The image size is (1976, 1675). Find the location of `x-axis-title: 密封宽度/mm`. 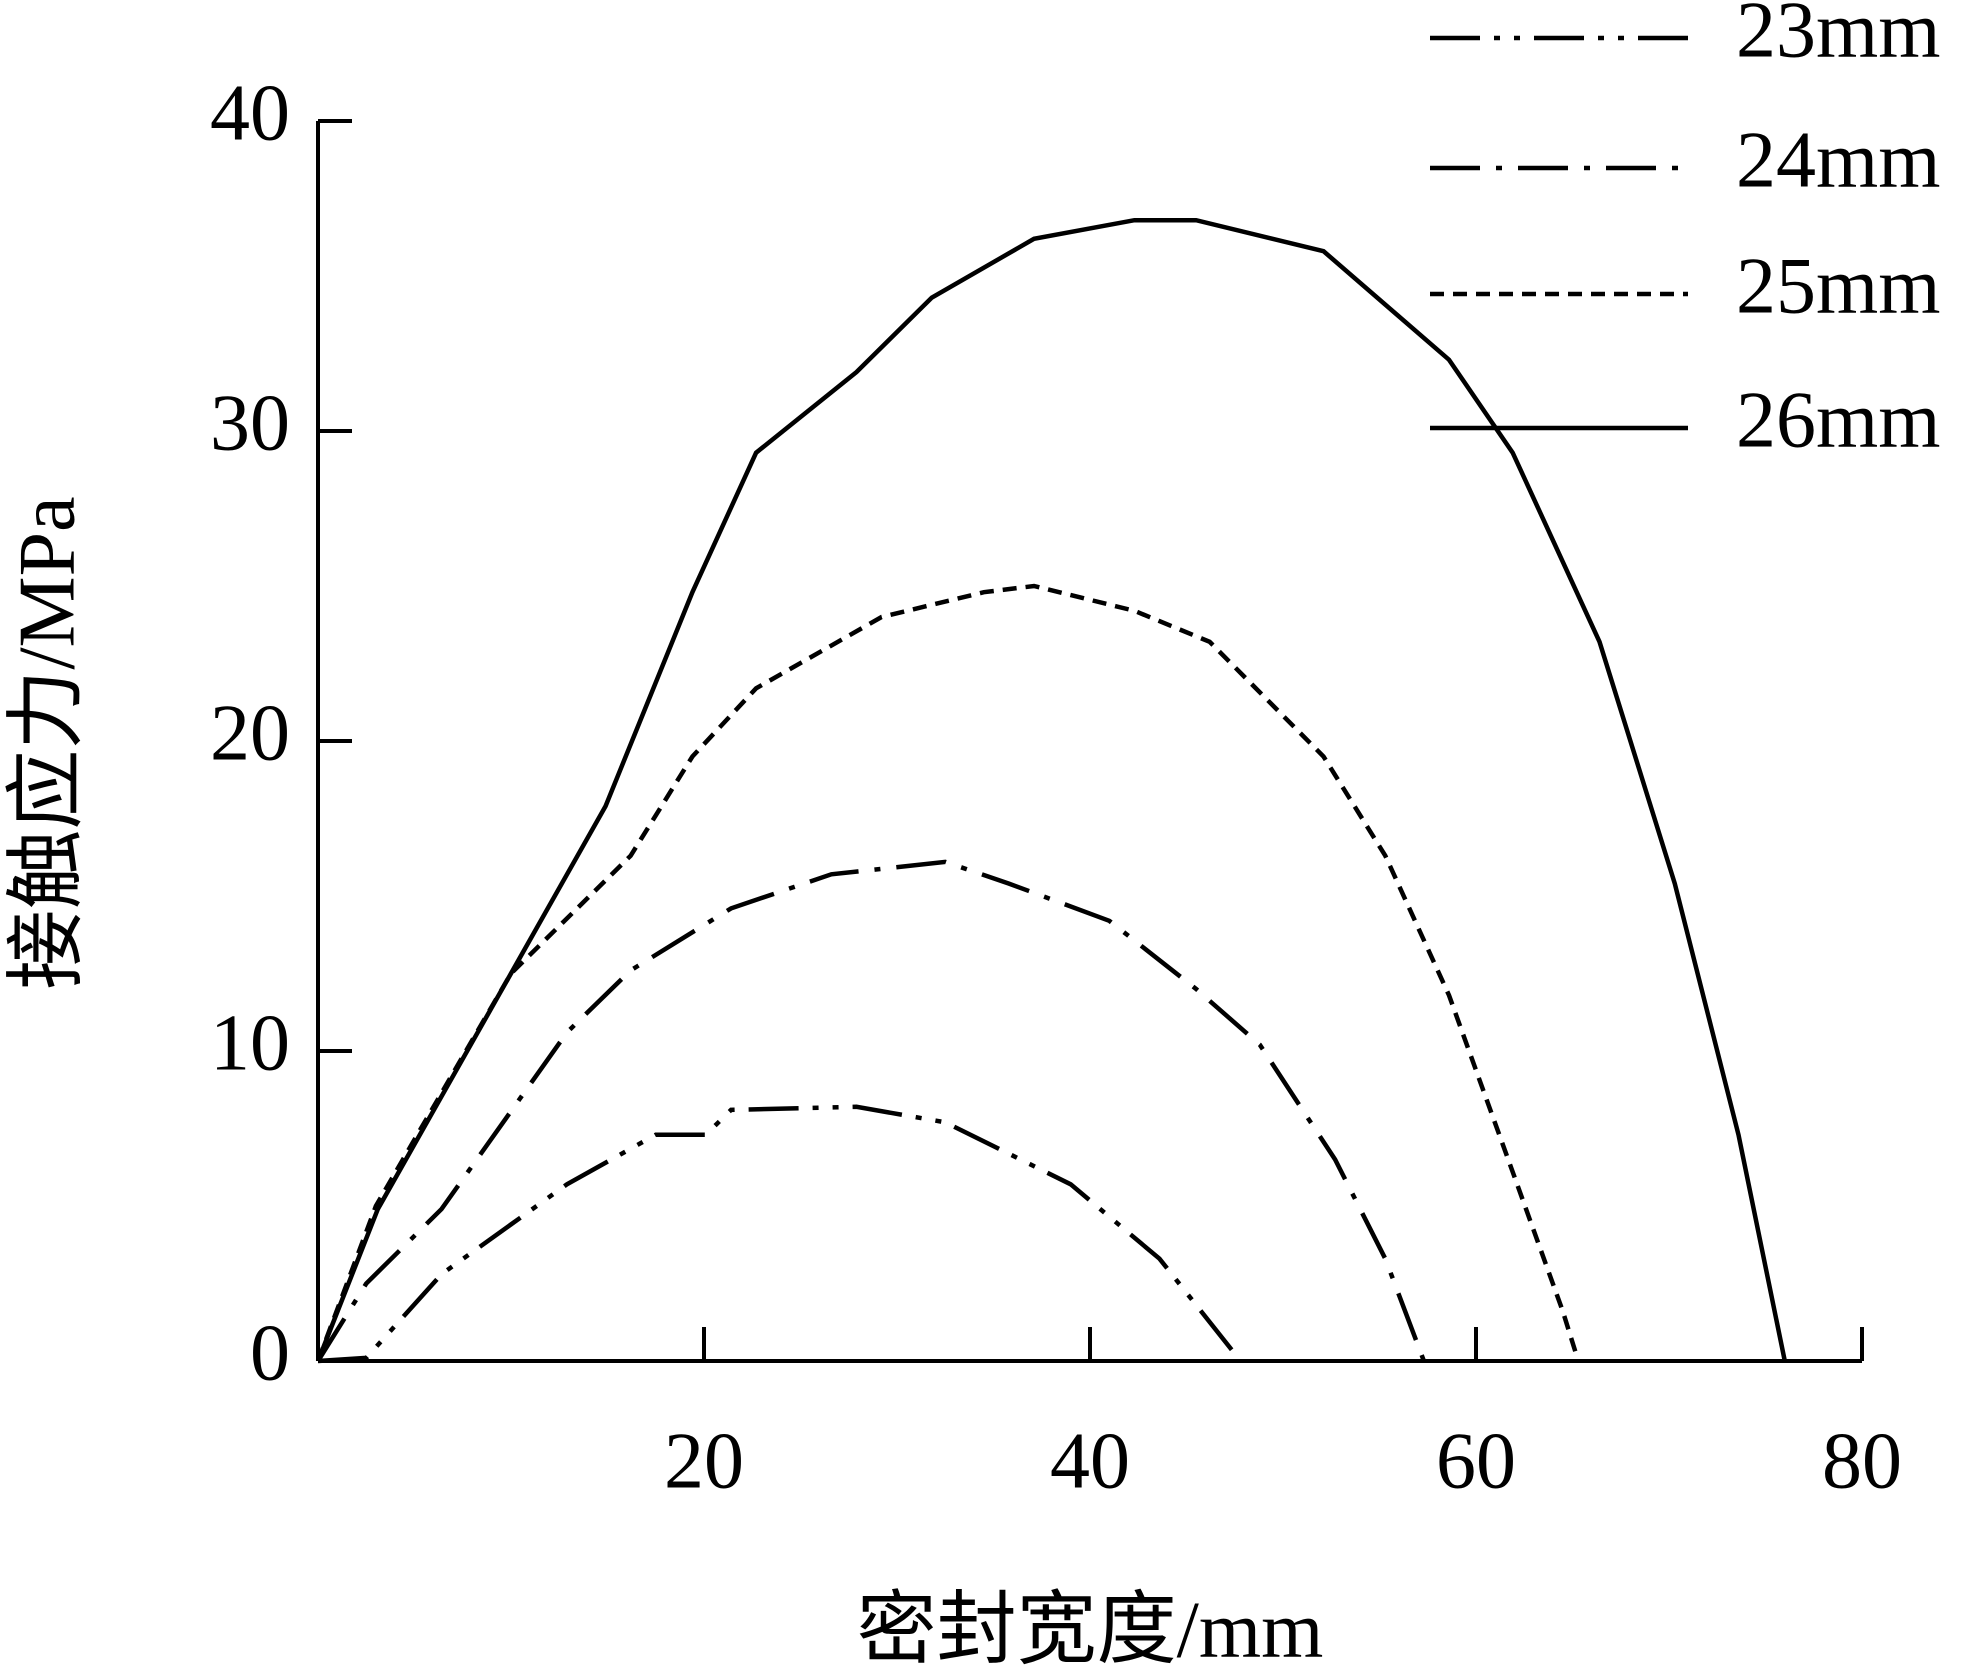

x-axis-title: 密封宽度/mm is located at coordinates (1090, 1630).